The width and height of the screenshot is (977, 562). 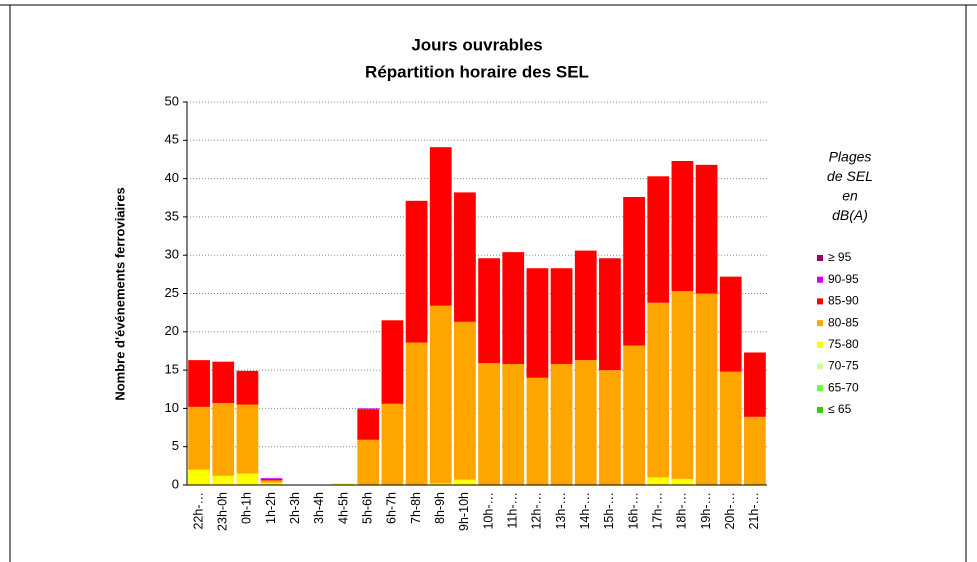 What do you see at coordinates (440, 508) in the screenshot?
I see `x-tick-label: 8h-9h` at bounding box center [440, 508].